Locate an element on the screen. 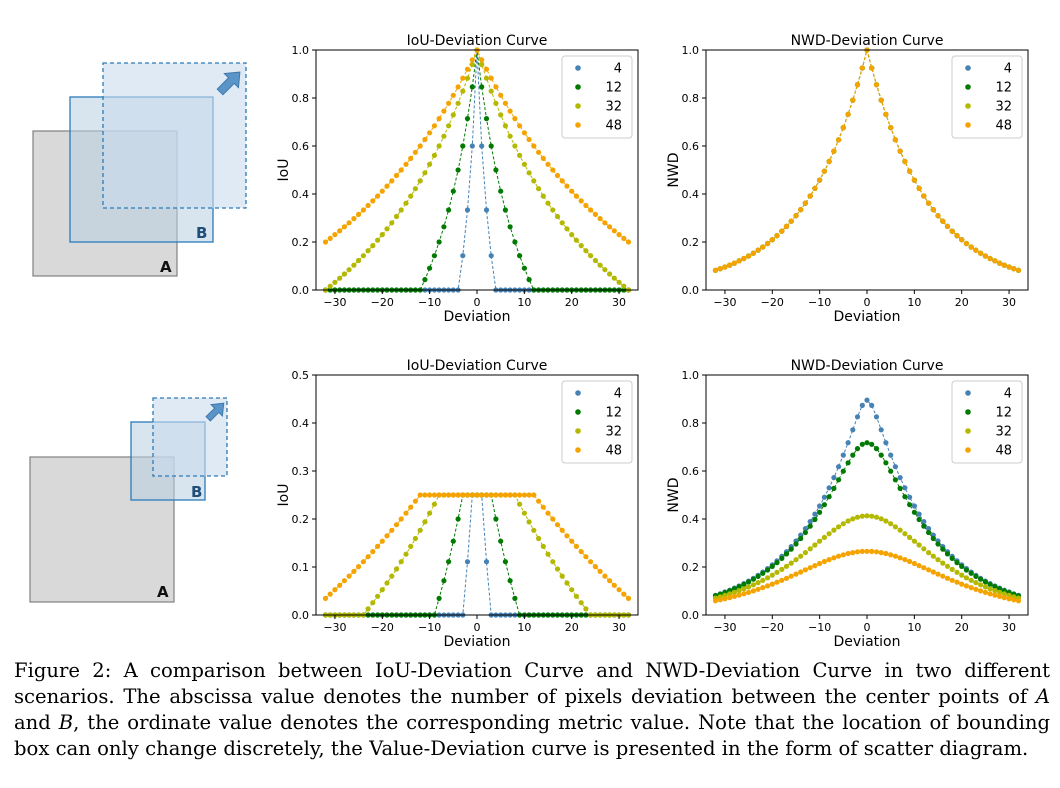  y-tick-label: 0.1 is located at coordinates (301, 567).